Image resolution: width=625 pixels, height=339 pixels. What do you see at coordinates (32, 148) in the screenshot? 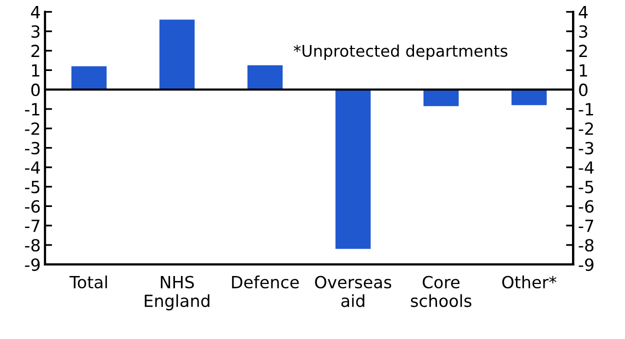
I see `y-tick-label: -3` at bounding box center [32, 148].